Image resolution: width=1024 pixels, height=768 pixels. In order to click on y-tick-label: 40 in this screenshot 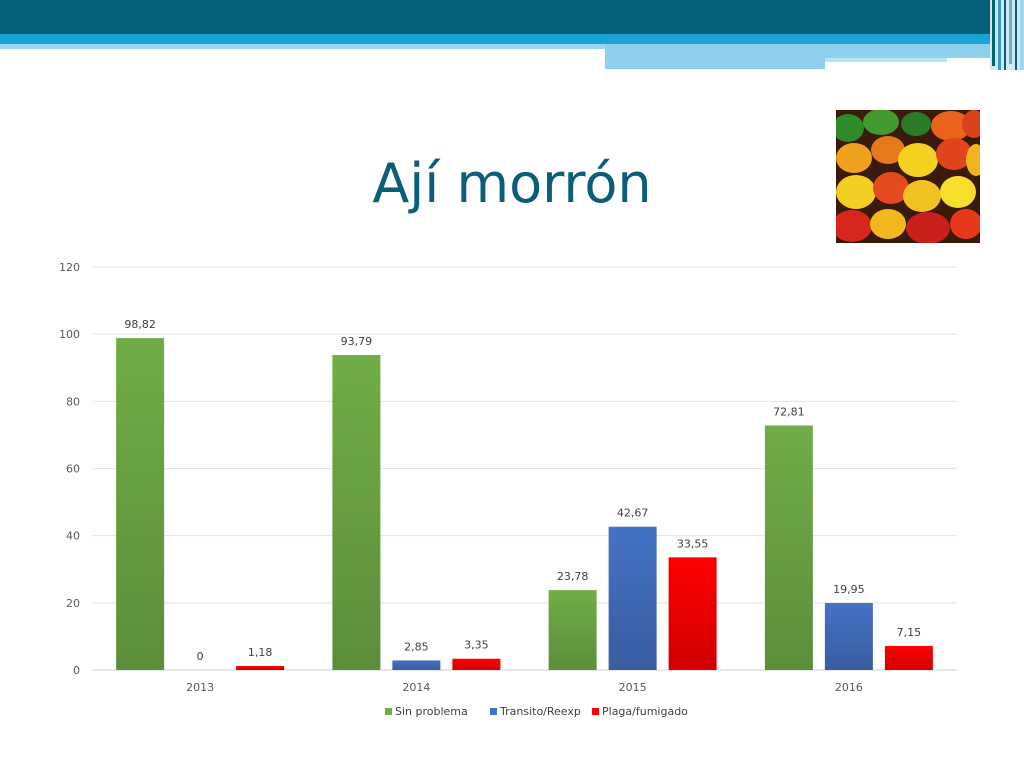, I will do `click(73, 536)`.